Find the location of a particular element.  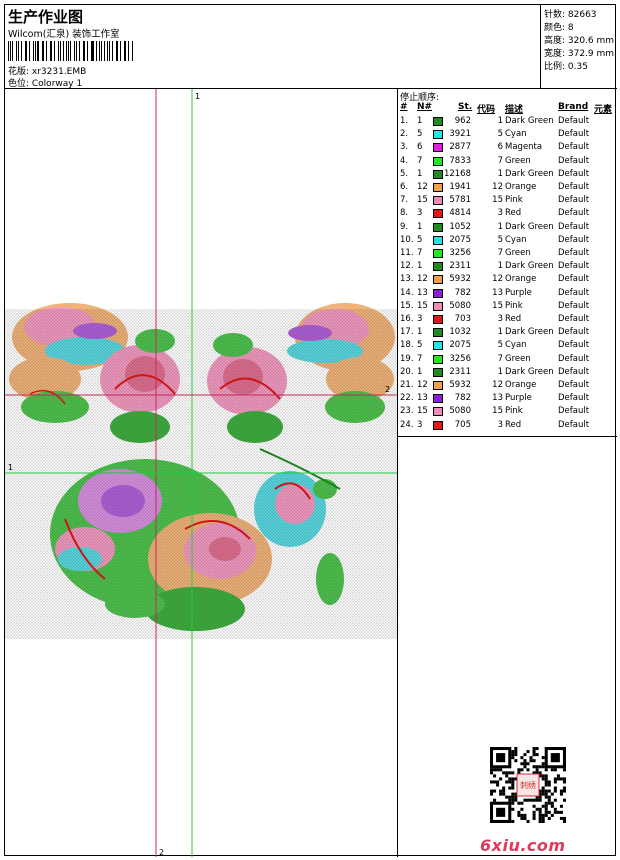

row-code: 7 is located at coordinates (500, 253).